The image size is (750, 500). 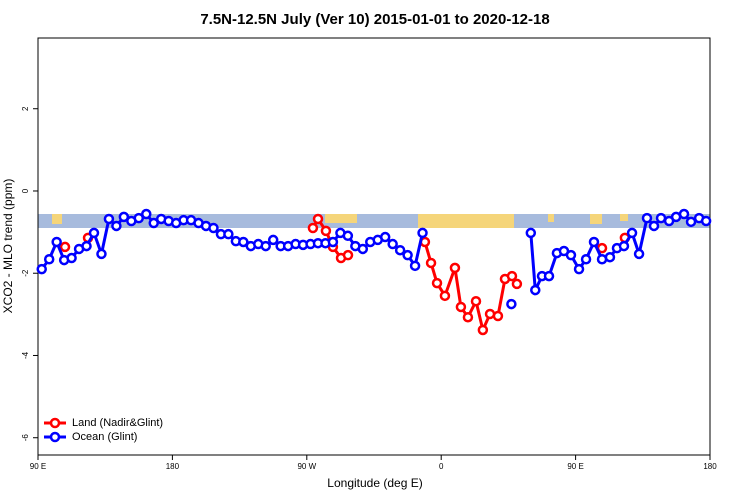 What do you see at coordinates (25, 273) in the screenshot?
I see `y-tick-label: -2` at bounding box center [25, 273].